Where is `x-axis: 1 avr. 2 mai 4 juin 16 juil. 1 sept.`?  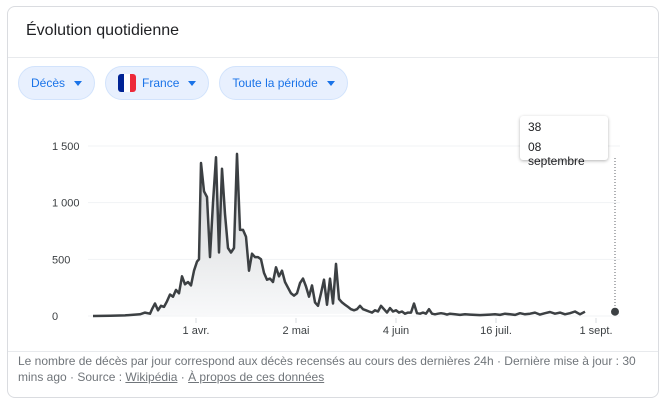 x-axis: 1 avr. 2 mai 4 juin 16 juil. 1 sept. is located at coordinates (398, 327).